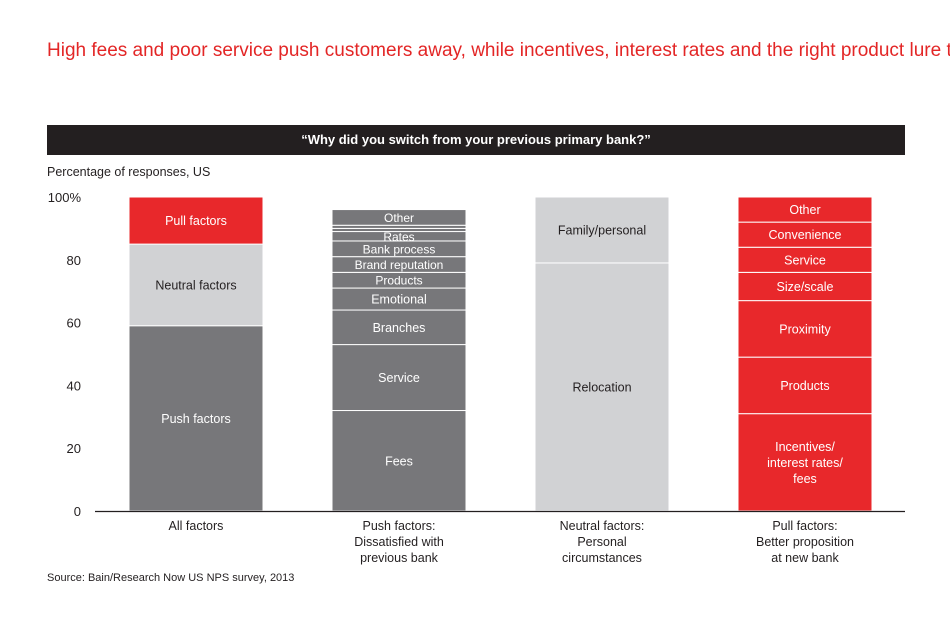 The width and height of the screenshot is (950, 627). I want to click on segment-label-emotional: Emotional, so click(399, 300).